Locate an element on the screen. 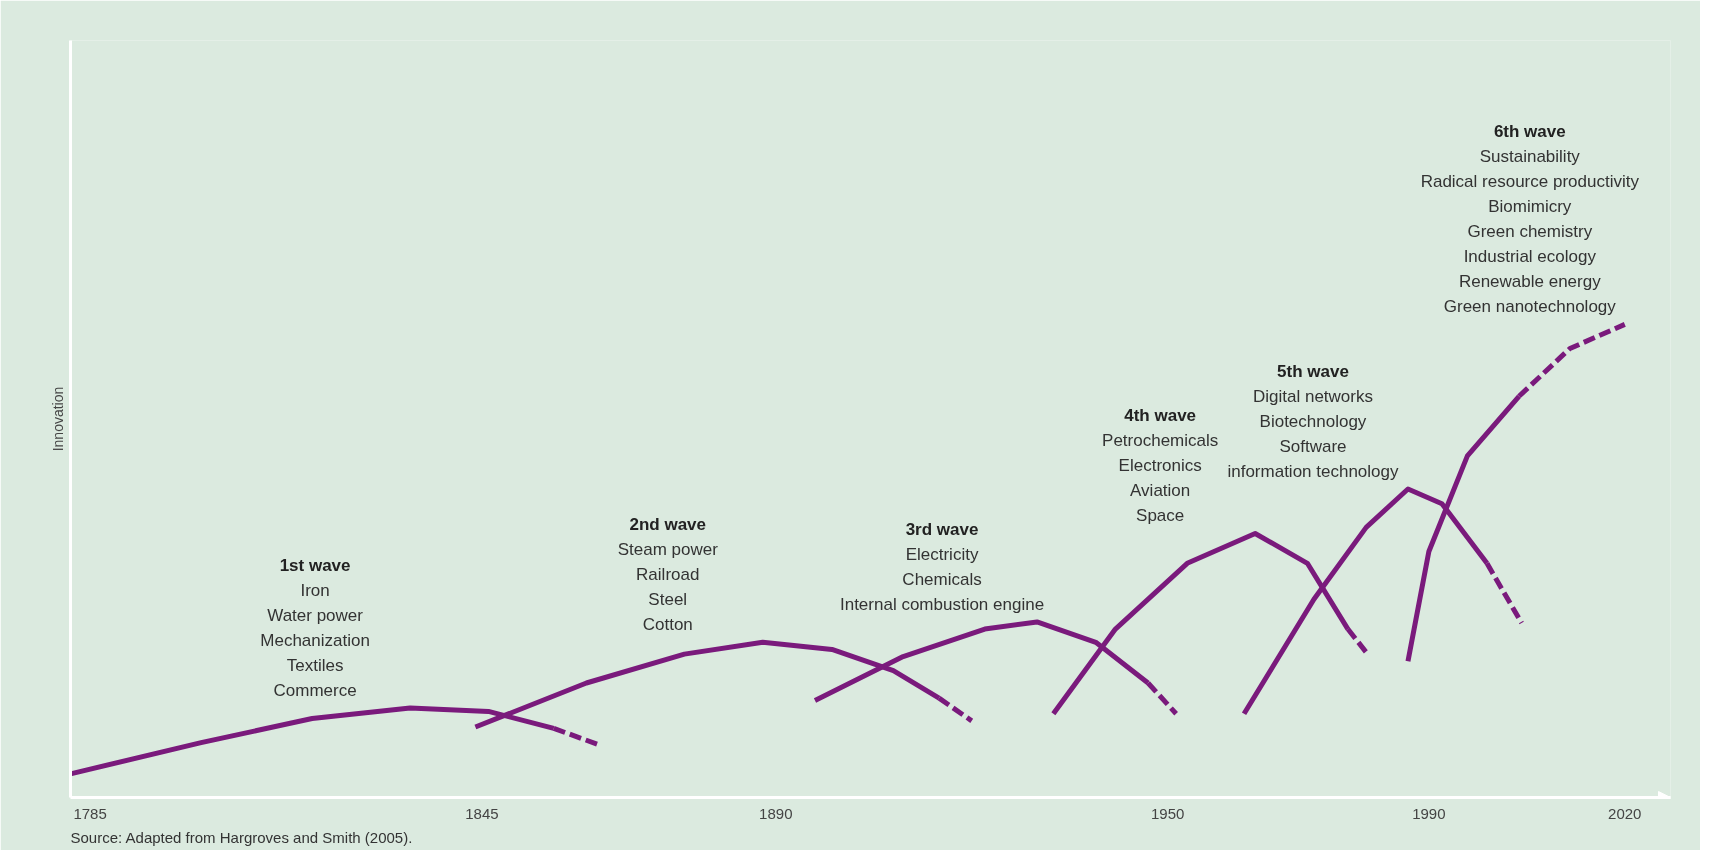  annotation: 5th wave Digital networks Biotechnology Software information technology is located at coordinates (1313, 422).